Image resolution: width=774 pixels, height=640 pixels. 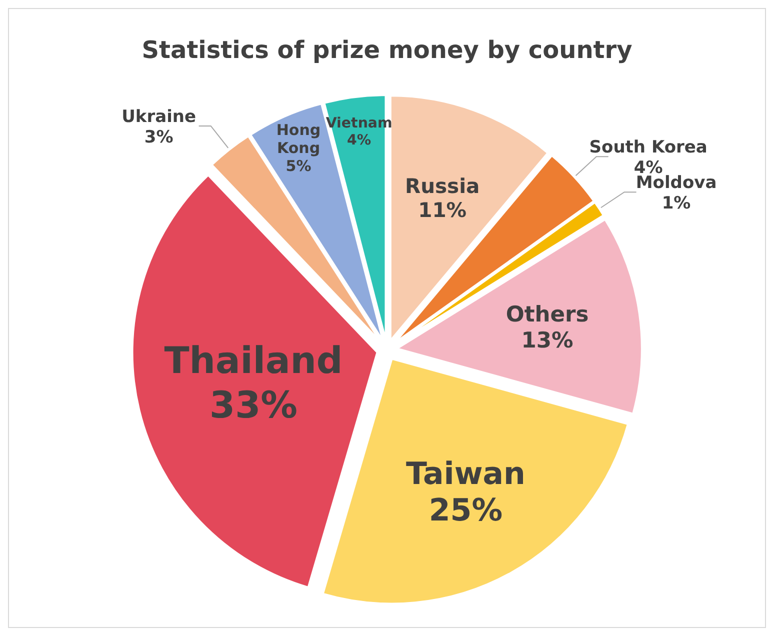 What do you see at coordinates (547, 341) in the screenshot?
I see `data-label: 13%` at bounding box center [547, 341].